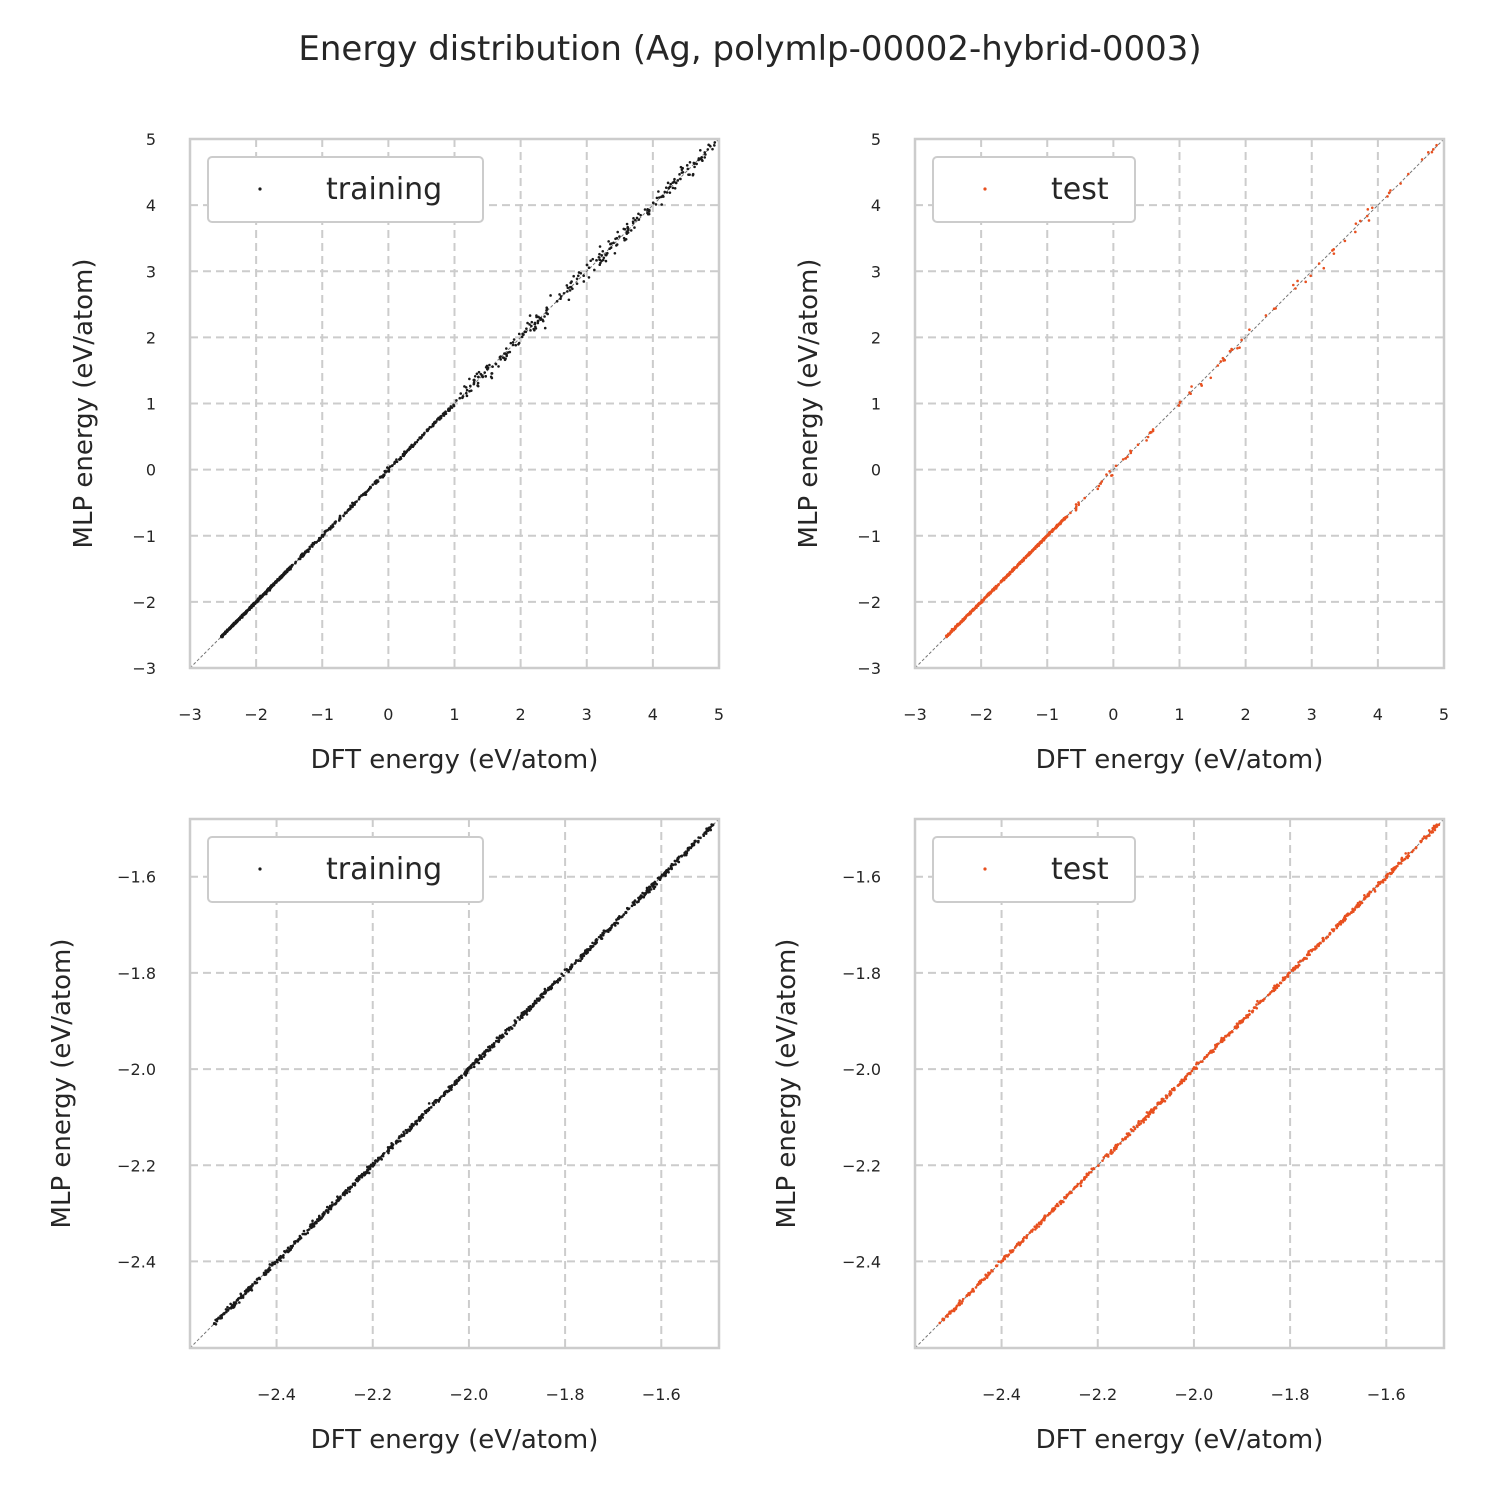 The height and width of the screenshot is (1500, 1500). I want to click on y-tick-label: 2, so click(151, 337).